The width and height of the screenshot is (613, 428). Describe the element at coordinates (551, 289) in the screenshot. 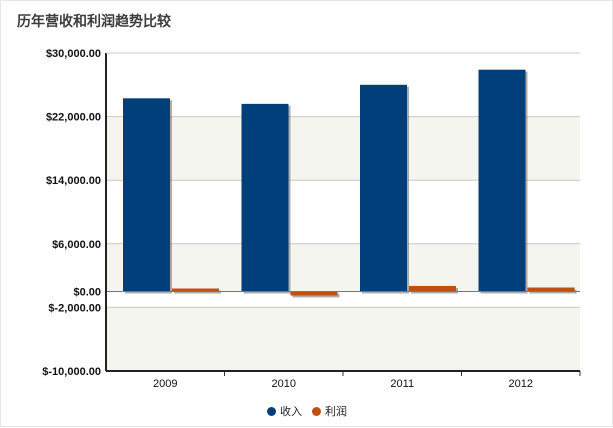

I see `bar-profit-2012` at that location.